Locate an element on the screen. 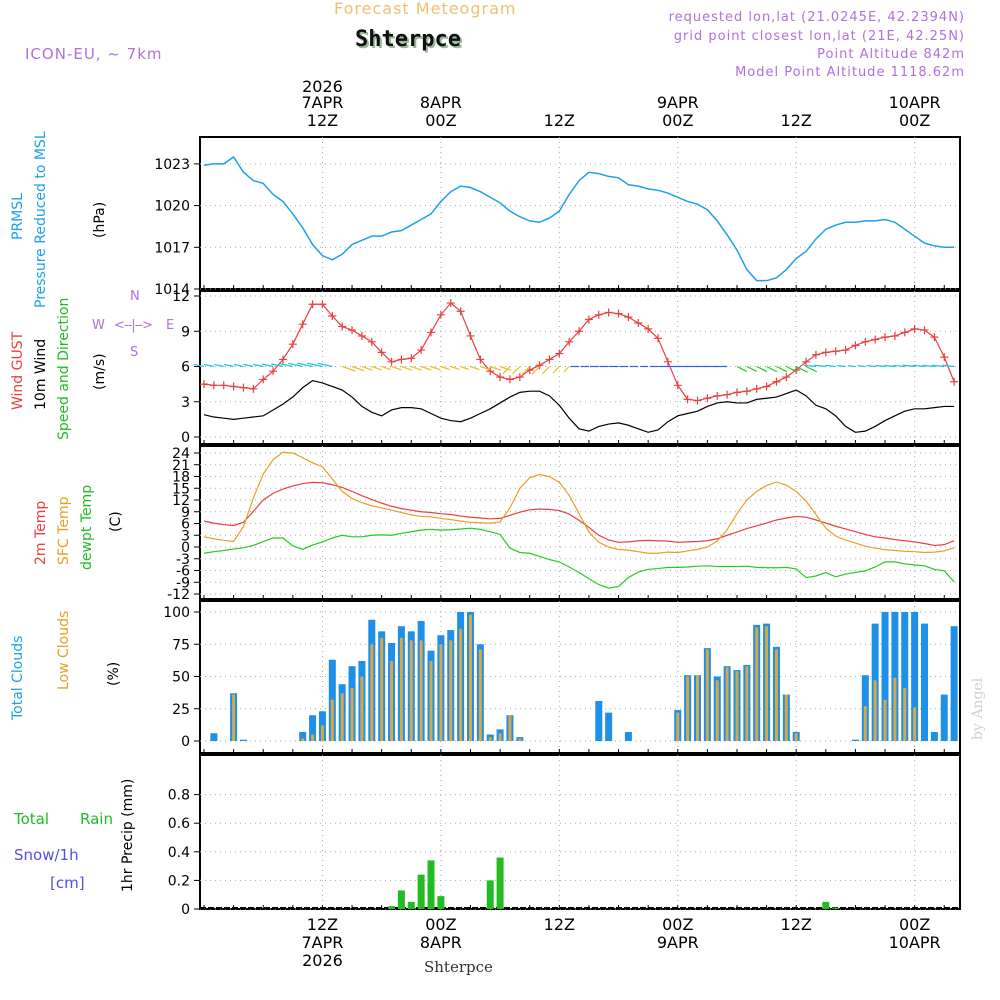 Image resolution: width=1000 pixels, height=1000 pixels. point-altitude: Point Altitude 842m is located at coordinates (891, 54).